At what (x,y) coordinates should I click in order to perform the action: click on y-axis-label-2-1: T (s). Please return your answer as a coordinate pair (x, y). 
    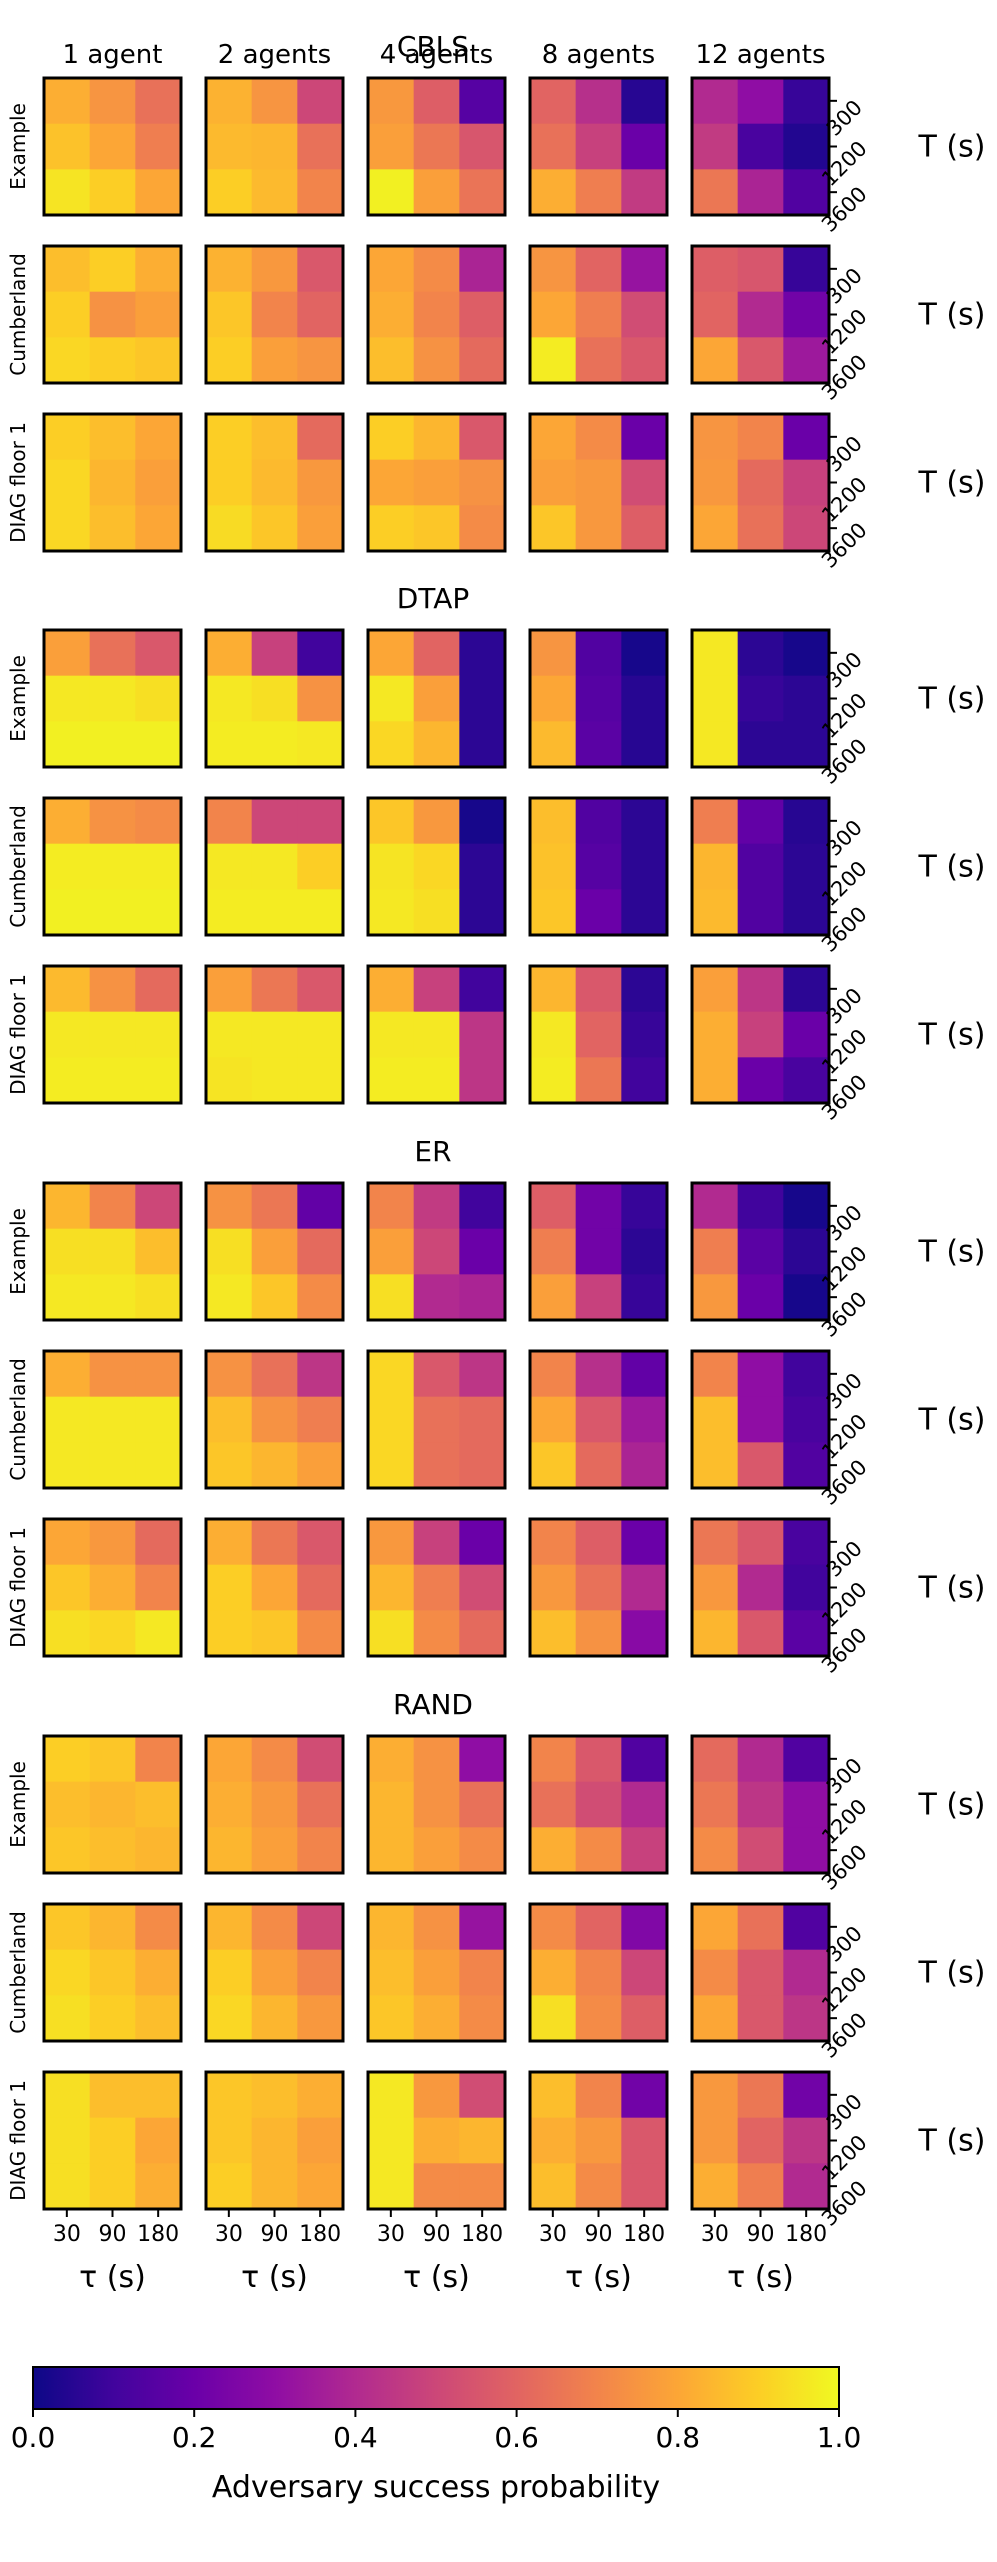
    Looking at the image, I should click on (952, 1420).